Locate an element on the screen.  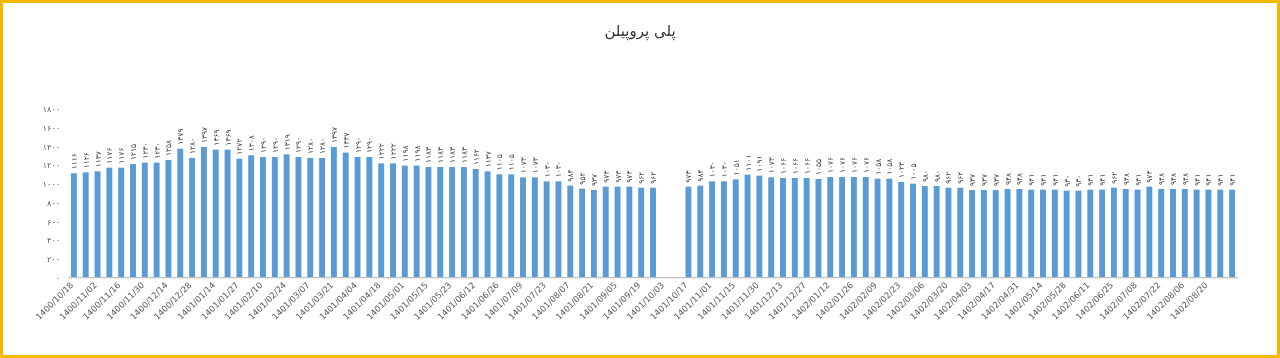
y-tick-label: ۰ is located at coordinates (57, 278).